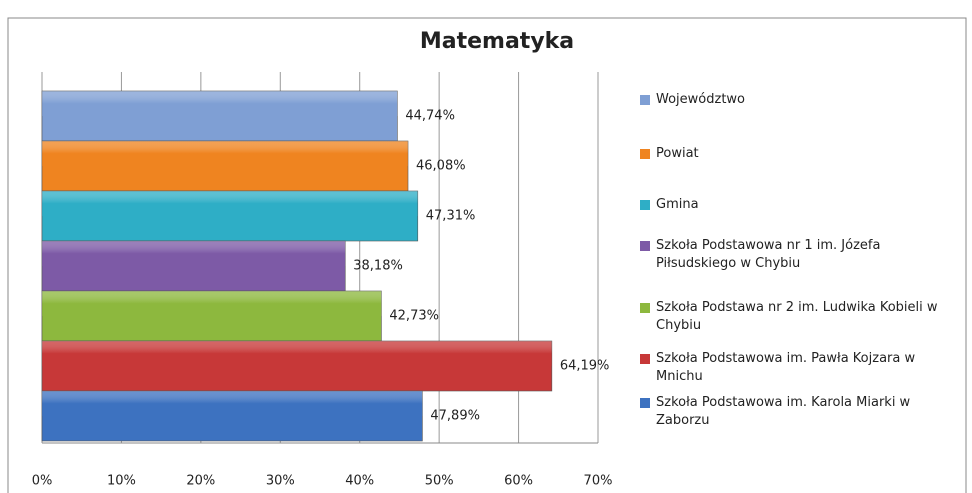 The image size is (972, 493). Describe the element at coordinates (441, 166) in the screenshot. I see `value-label: 46,08%` at that location.